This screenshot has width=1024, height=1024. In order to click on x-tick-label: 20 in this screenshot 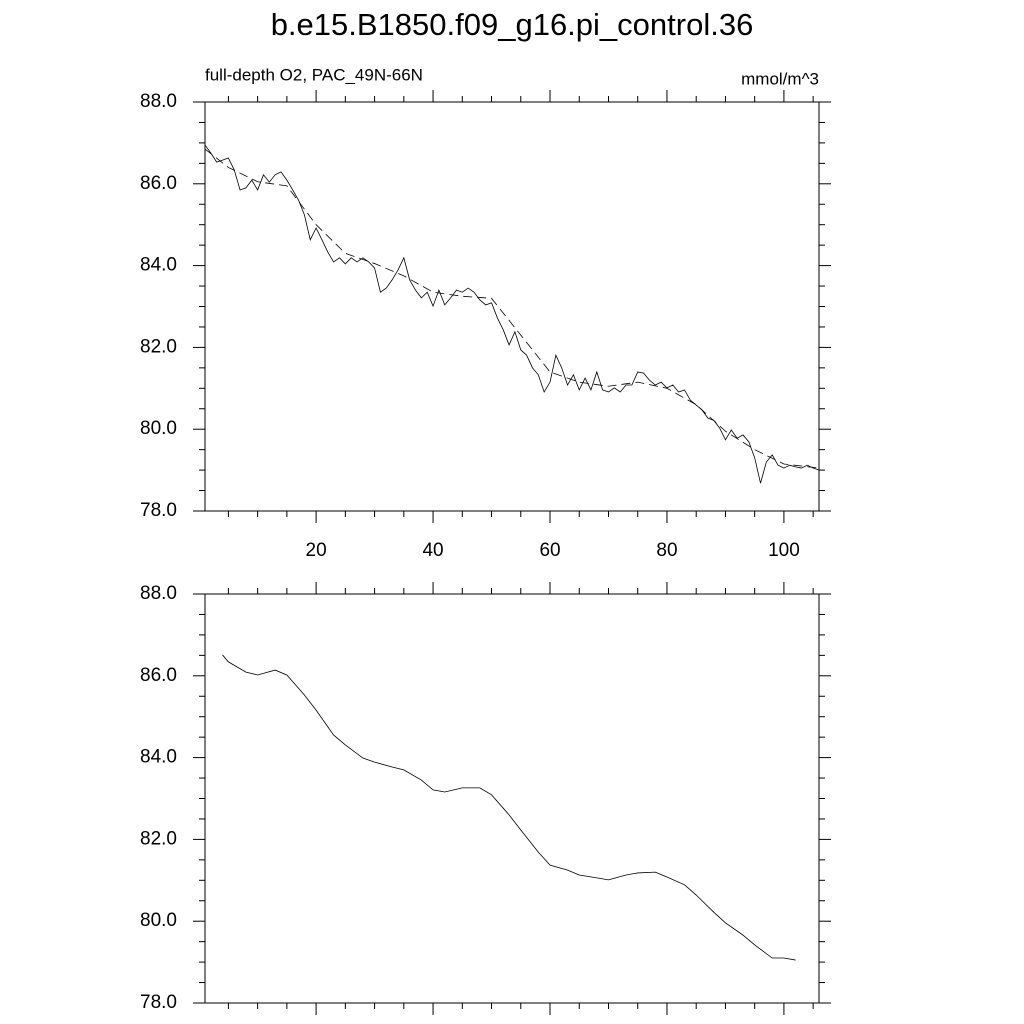, I will do `click(316, 550)`.